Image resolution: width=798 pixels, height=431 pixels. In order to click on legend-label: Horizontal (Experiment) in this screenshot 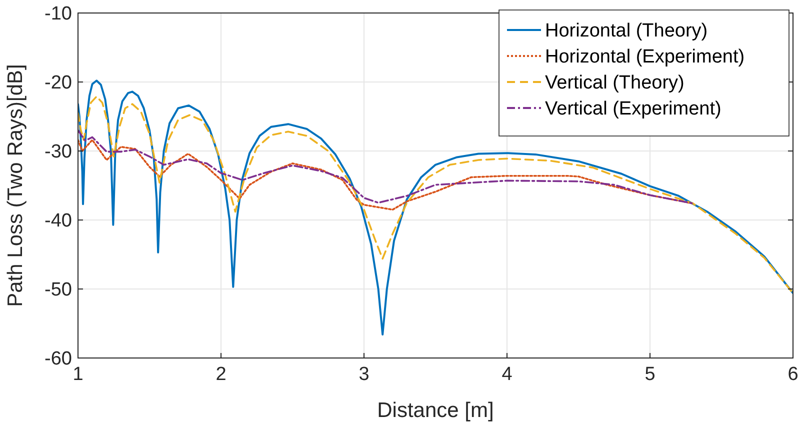, I will do `click(645, 57)`.